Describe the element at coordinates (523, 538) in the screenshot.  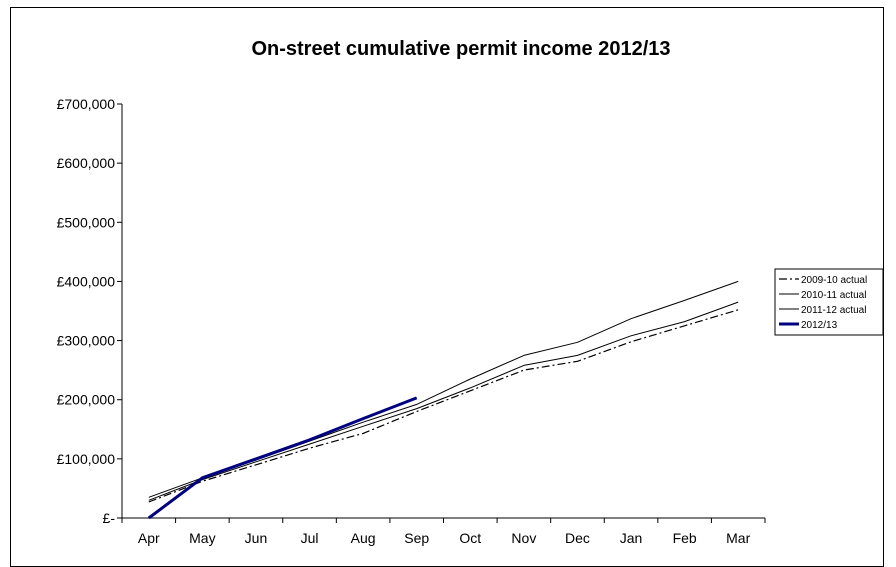
I see `x-tick-label: Nov` at that location.